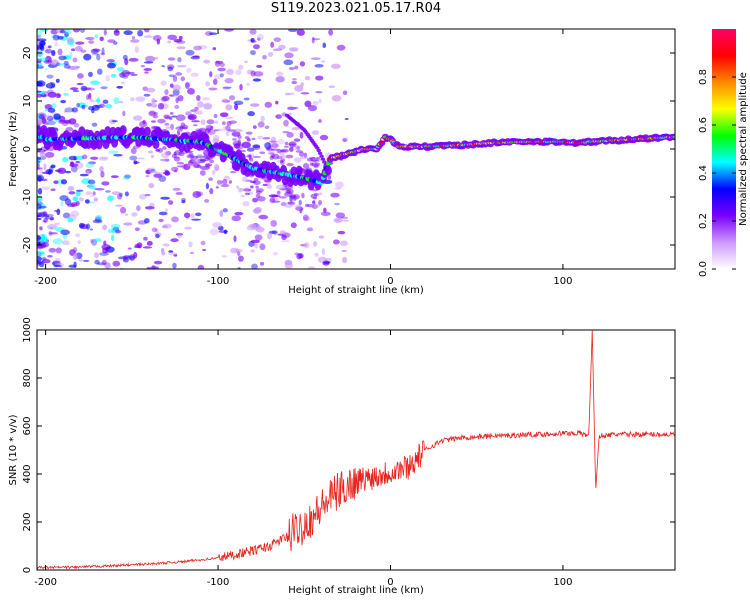 The image size is (750, 600). I want to click on spectrogram-branch, so click(321, 156).